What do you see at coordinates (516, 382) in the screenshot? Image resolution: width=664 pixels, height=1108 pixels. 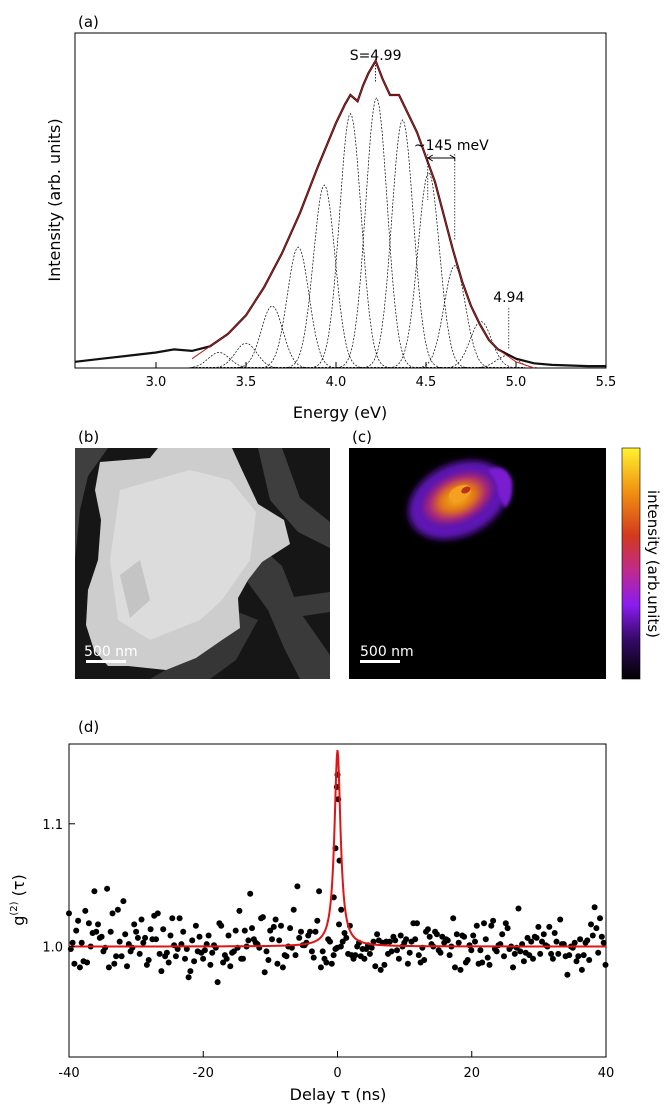 I see `x-tick-label: 5.0` at bounding box center [516, 382].